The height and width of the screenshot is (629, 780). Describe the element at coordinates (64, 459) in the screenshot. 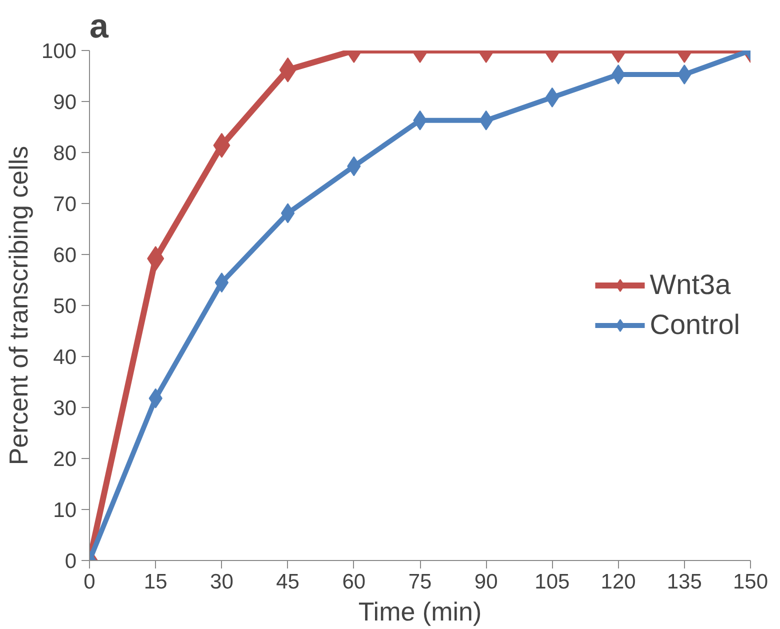

I see `y-tick-label: 20` at that location.